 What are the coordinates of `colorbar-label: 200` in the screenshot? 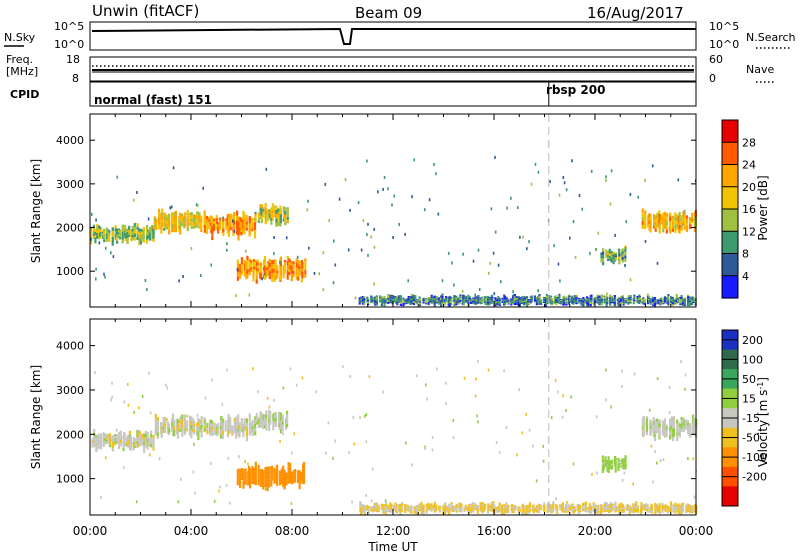 It's located at (752, 340).